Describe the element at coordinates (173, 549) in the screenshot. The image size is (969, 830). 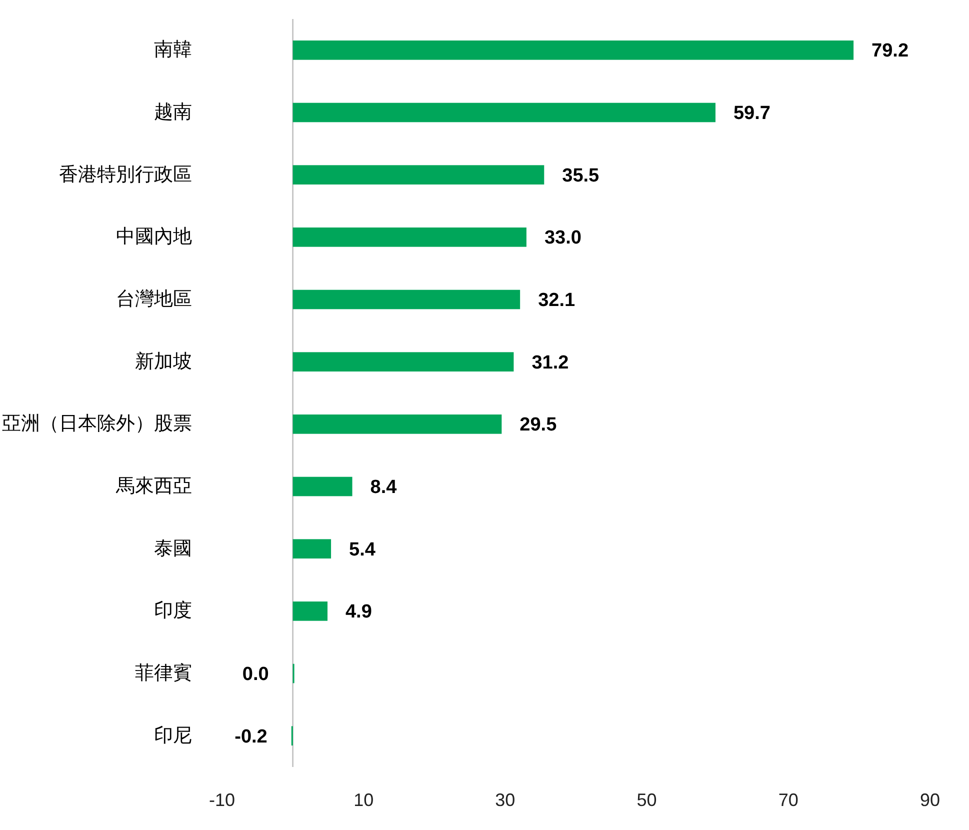
I see `y-tick-label: 泰國` at that location.